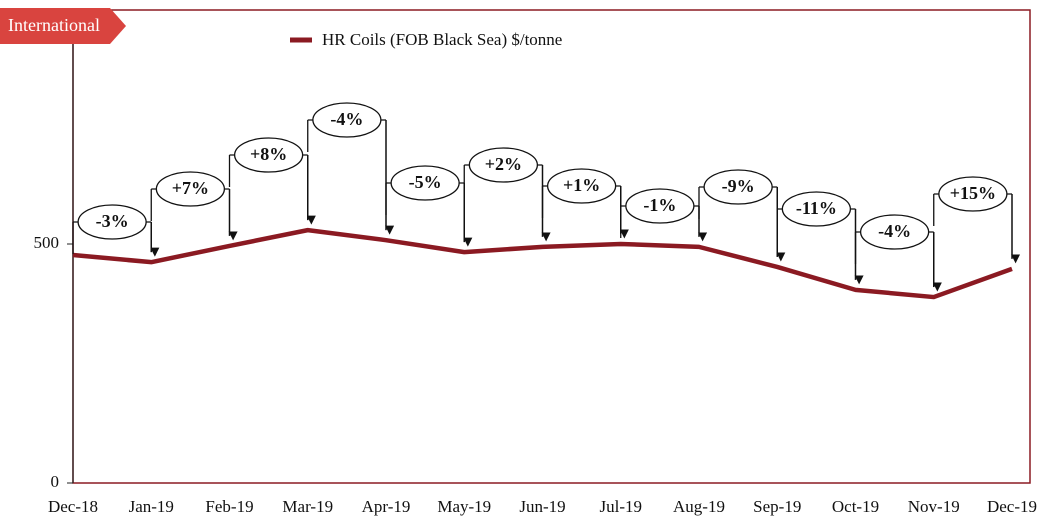 The height and width of the screenshot is (520, 1044). I want to click on annotation-label: +8%, so click(268, 154).